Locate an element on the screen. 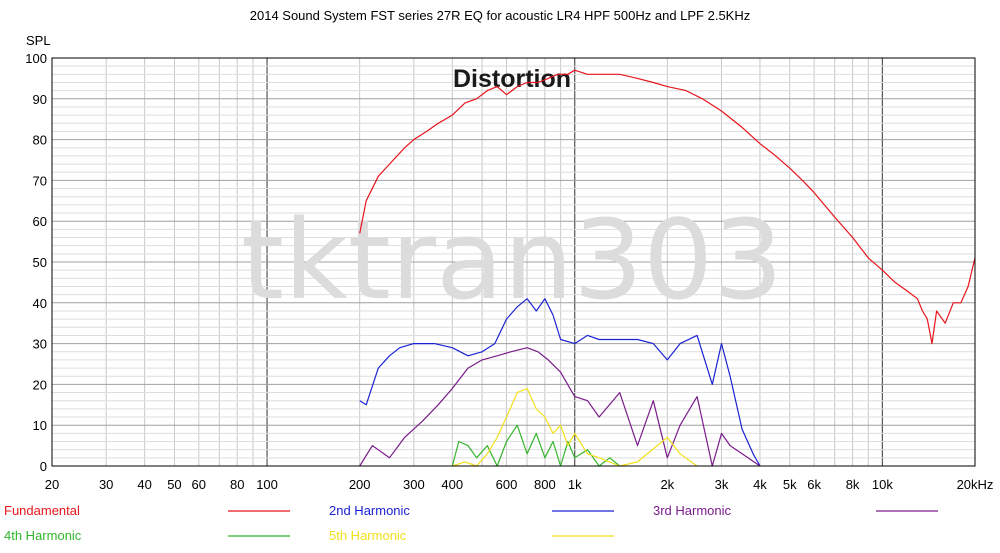  x-tick-label: 400 is located at coordinates (452, 484).